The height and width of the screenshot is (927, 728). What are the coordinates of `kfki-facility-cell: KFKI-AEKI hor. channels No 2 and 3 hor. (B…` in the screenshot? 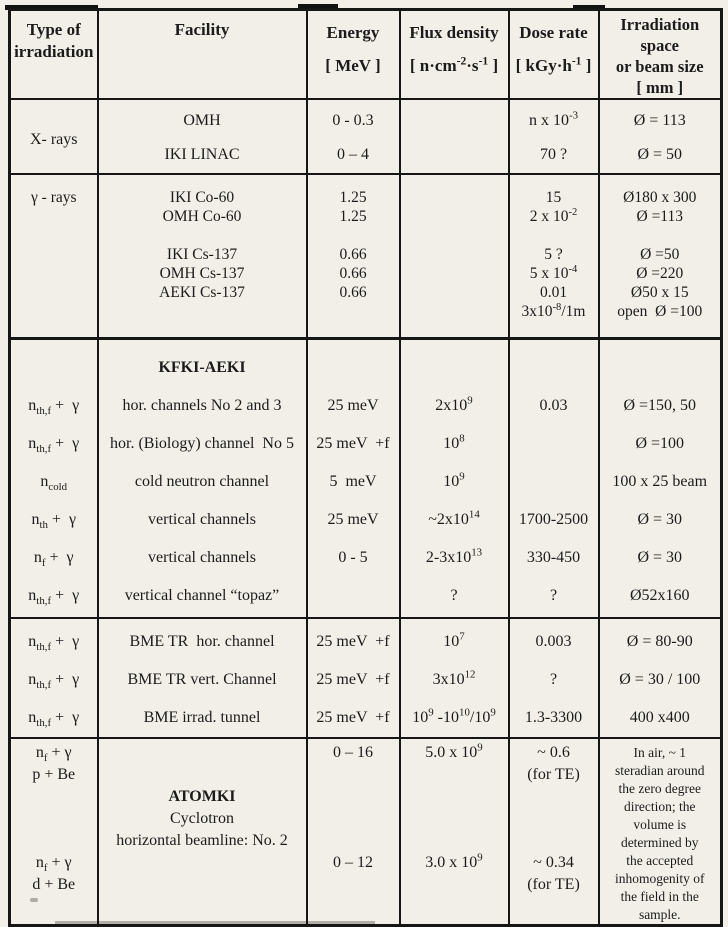 It's located at (202, 478).